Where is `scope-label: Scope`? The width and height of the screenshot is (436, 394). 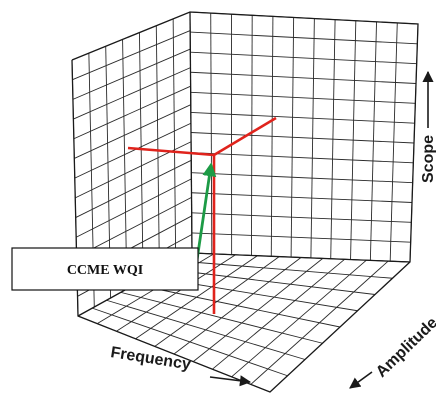
scope-label: Scope is located at coordinates (428, 159).